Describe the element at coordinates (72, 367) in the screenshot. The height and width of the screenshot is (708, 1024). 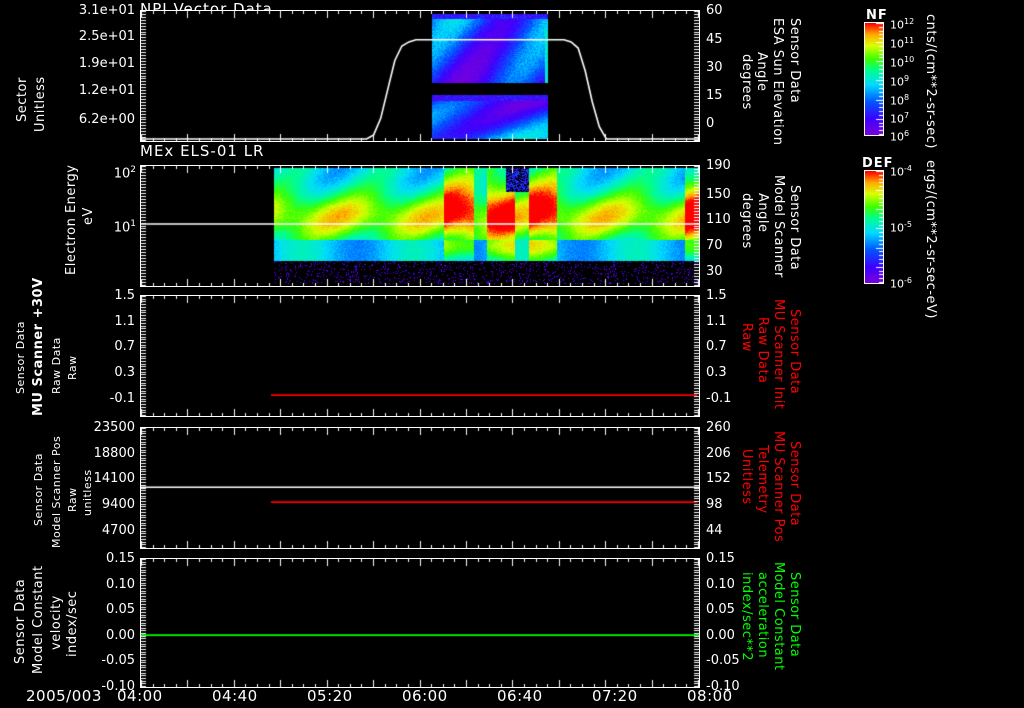
I see `panel-mu30v-left-label-line4: Raw` at that location.